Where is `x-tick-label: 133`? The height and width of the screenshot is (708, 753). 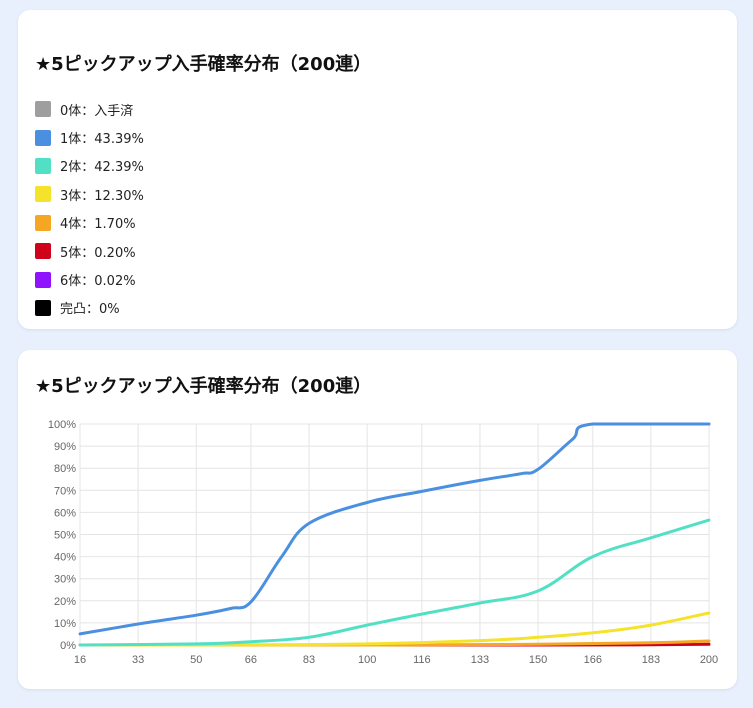 x-tick-label: 133 is located at coordinates (480, 660).